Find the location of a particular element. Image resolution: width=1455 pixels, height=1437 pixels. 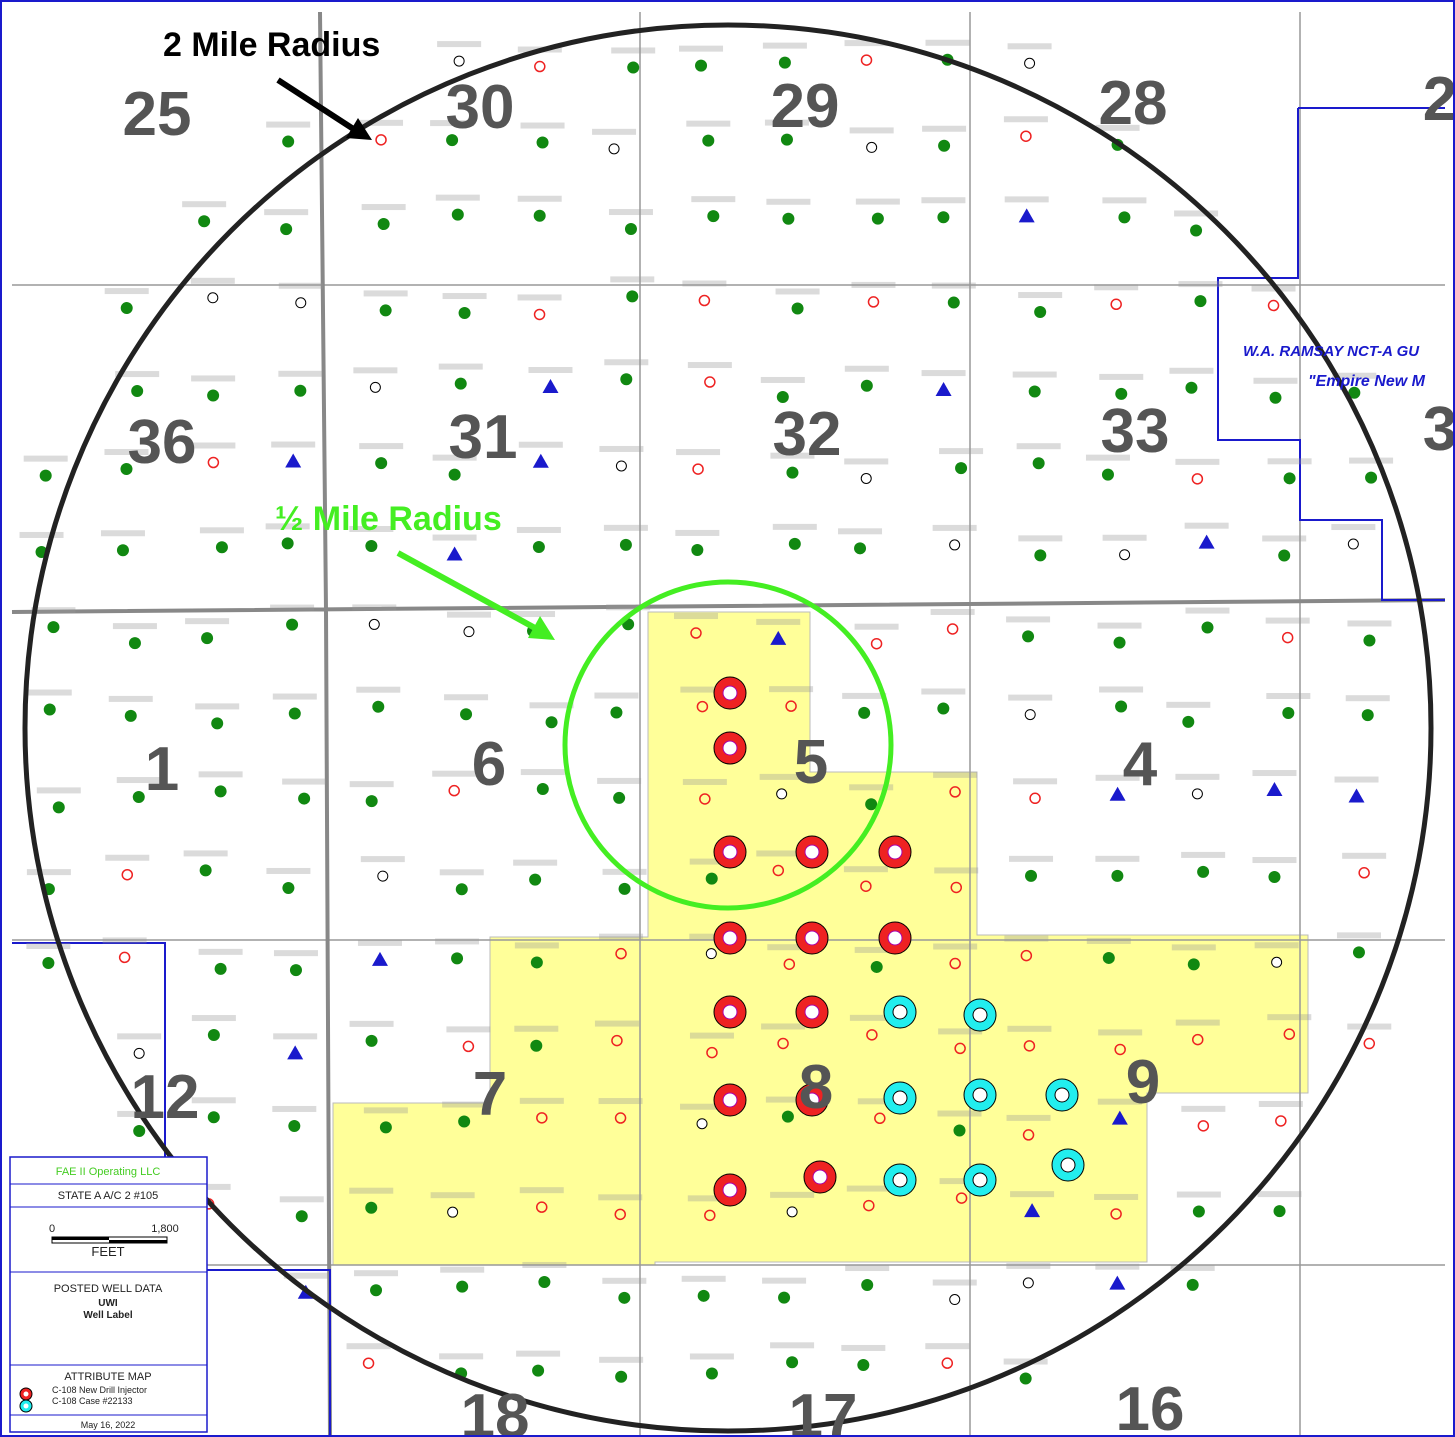

half-mile-label: ½ Mile Radius is located at coordinates (388, 519).